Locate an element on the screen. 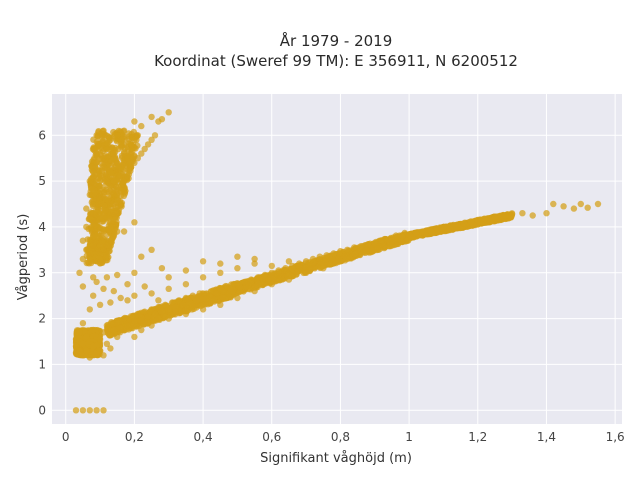 This screenshot has height=480, width=640. y-tick-label: 6 is located at coordinates (42, 135).